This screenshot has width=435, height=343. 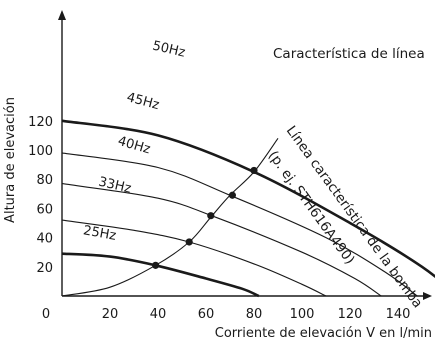 I want to click on y-tick-60: 60, so click(x=44, y=209).